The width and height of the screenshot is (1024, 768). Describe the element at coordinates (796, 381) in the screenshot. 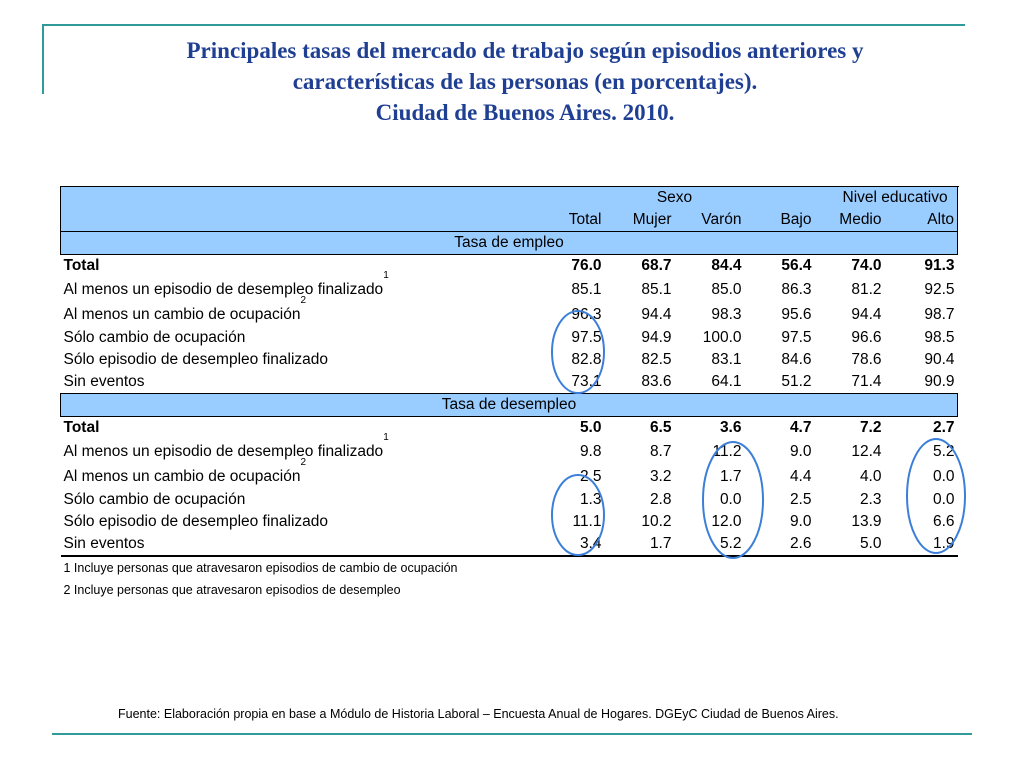

I see `value-cell: 51.2` at that location.